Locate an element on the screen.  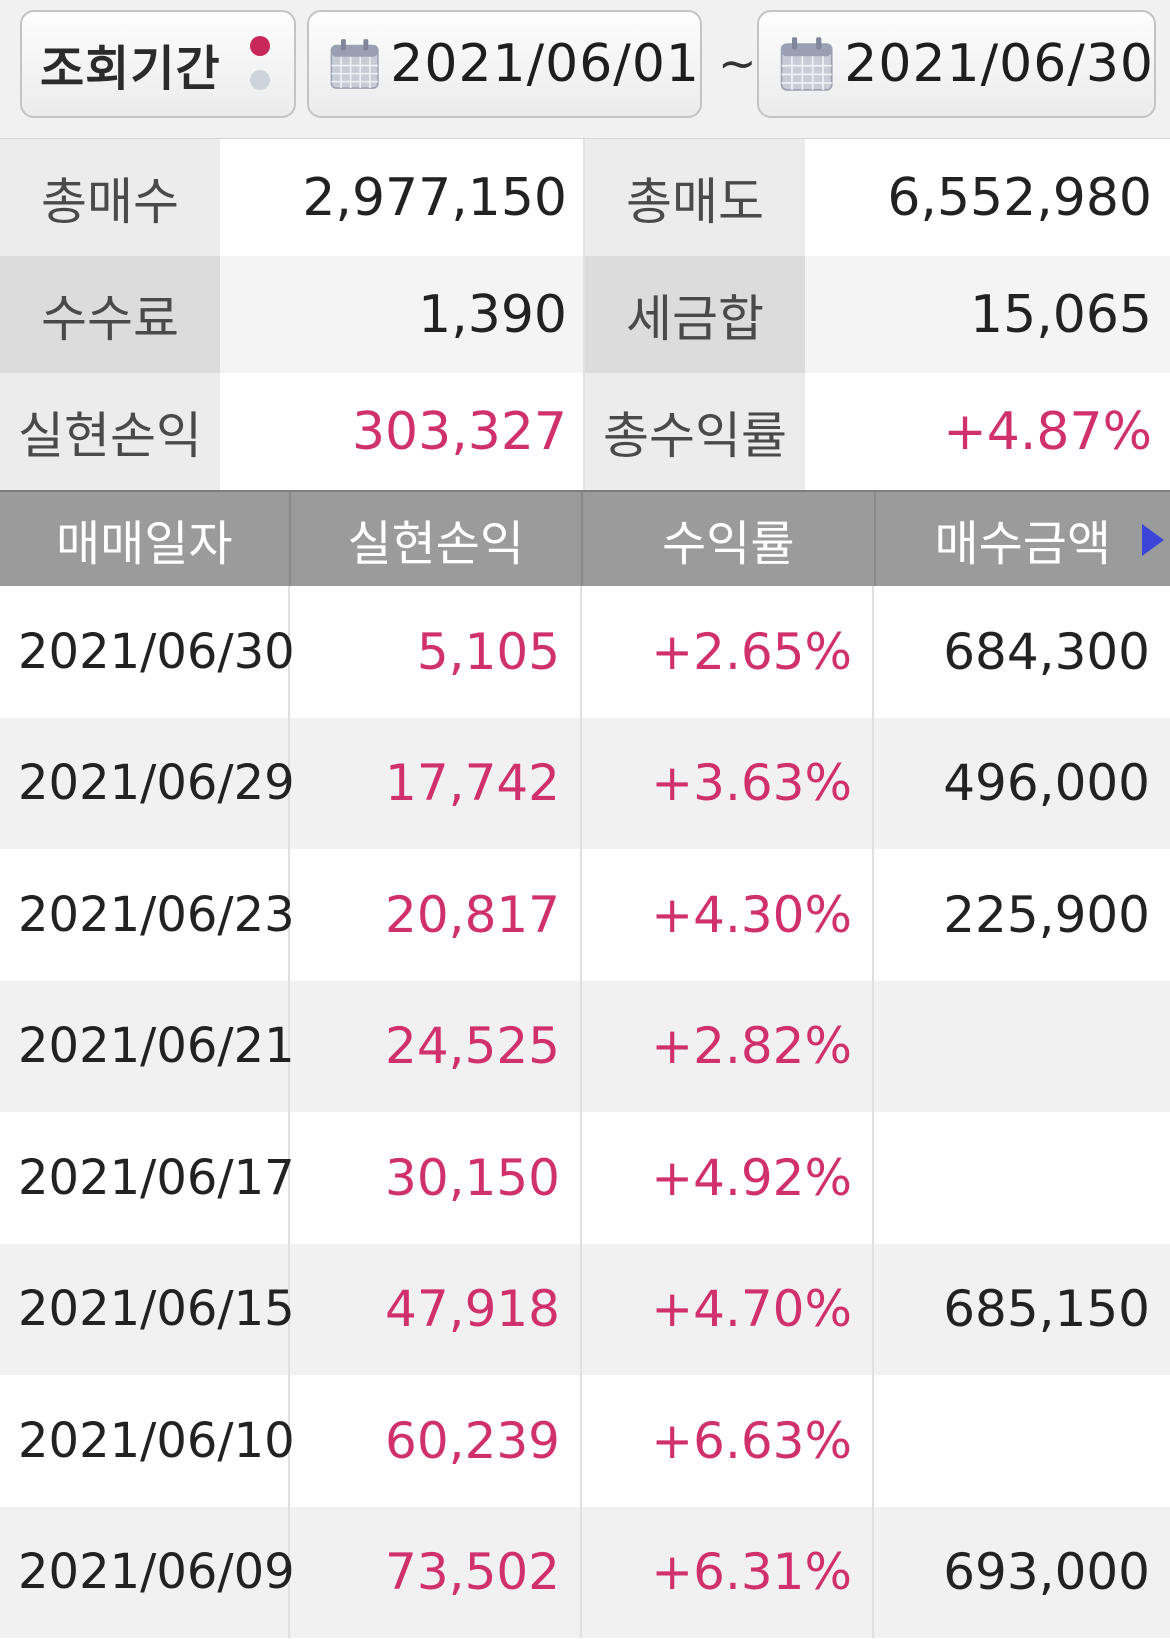
period-toggle-indicator is located at coordinates (261, 70).